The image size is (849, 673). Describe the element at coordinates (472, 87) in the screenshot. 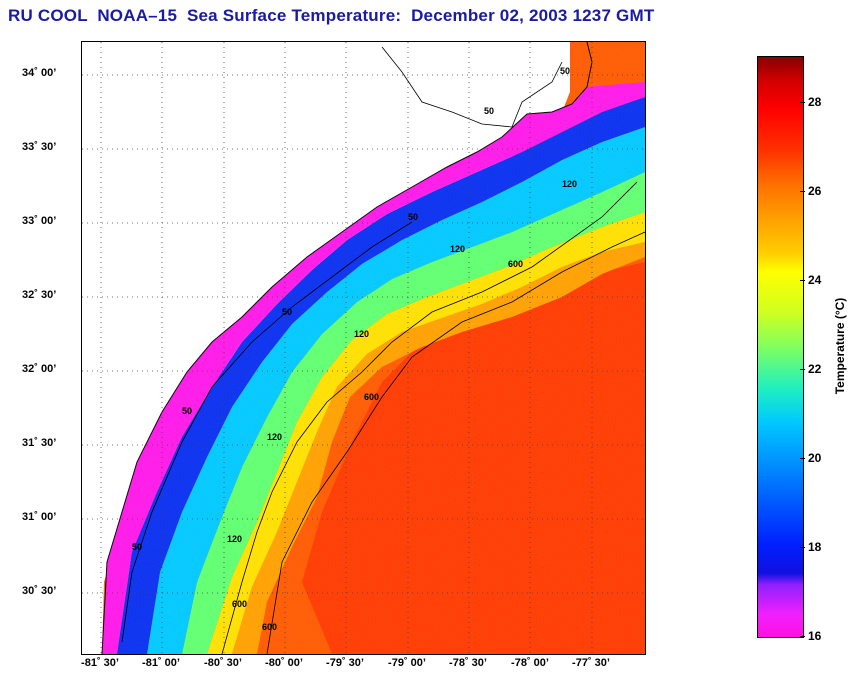

I see `isobath-50-north` at that location.